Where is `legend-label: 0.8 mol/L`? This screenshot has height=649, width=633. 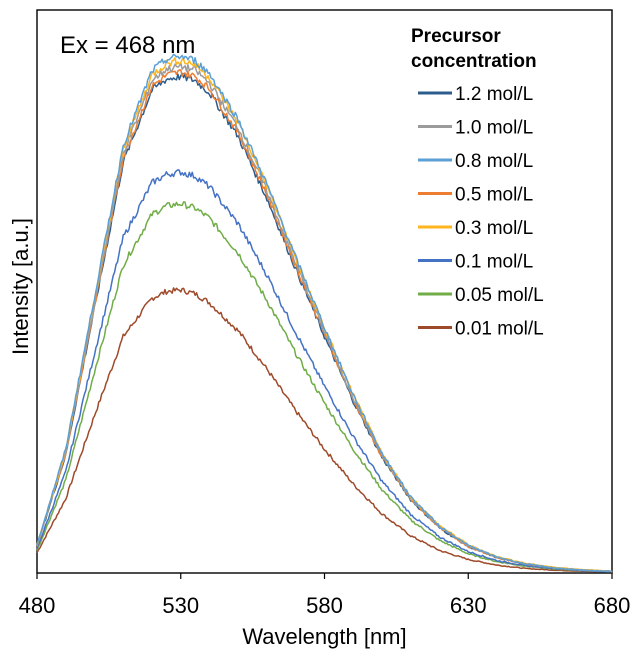 legend-label: 0.8 mol/L is located at coordinates (494, 161).